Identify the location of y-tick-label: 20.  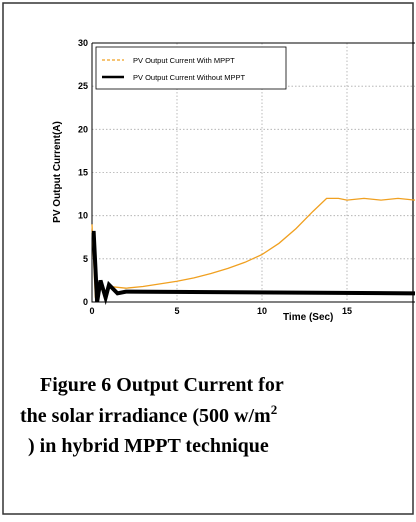
(83, 129).